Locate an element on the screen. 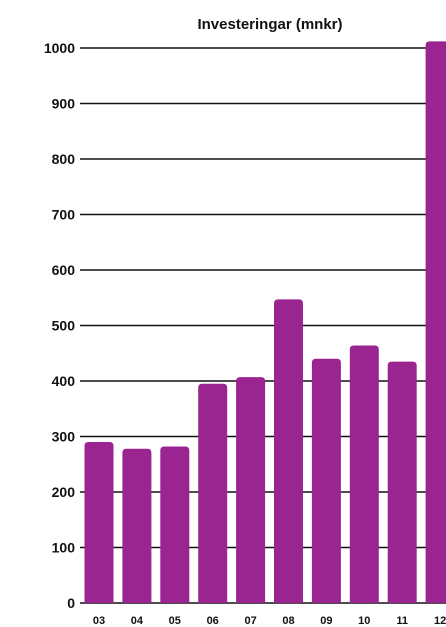 Image resolution: width=446 pixels, height=627 pixels. y-tick-label: 1000 is located at coordinates (59, 48).